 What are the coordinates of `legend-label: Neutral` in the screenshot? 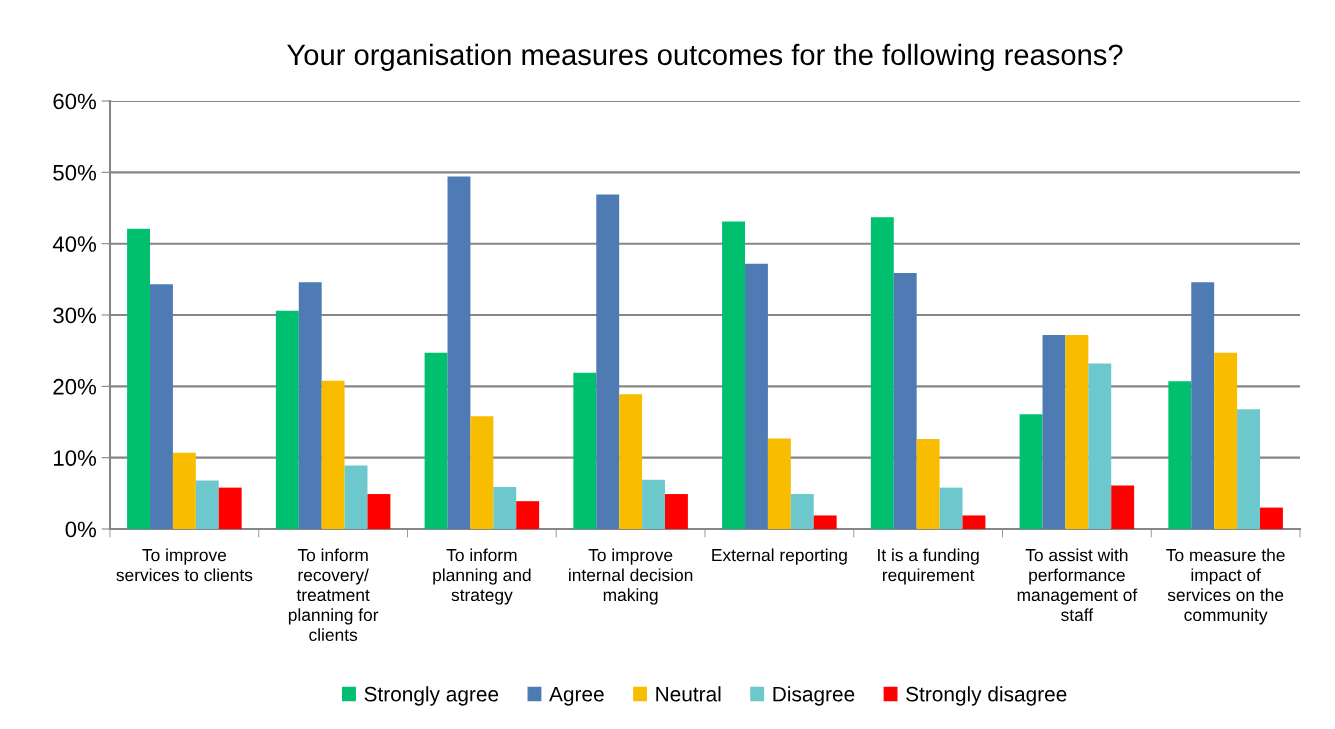 It's located at (688, 694).